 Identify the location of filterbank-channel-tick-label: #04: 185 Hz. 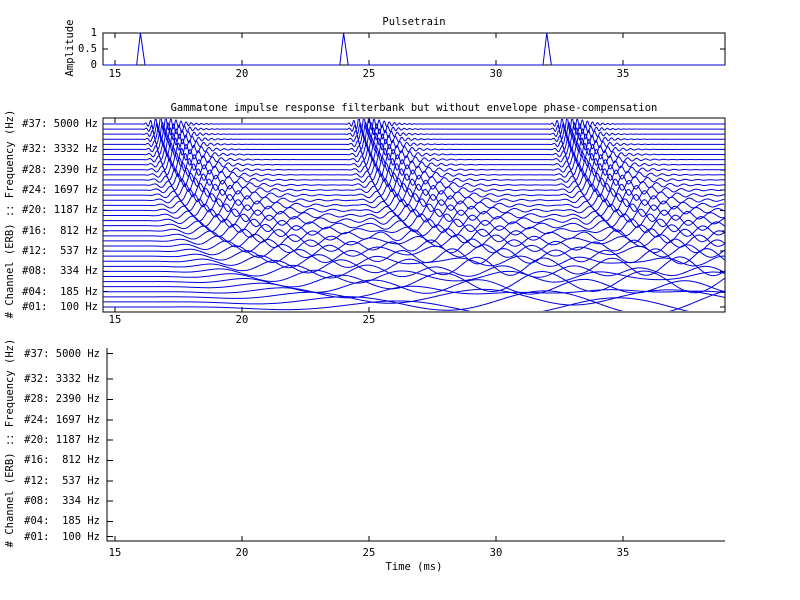
(60, 291).